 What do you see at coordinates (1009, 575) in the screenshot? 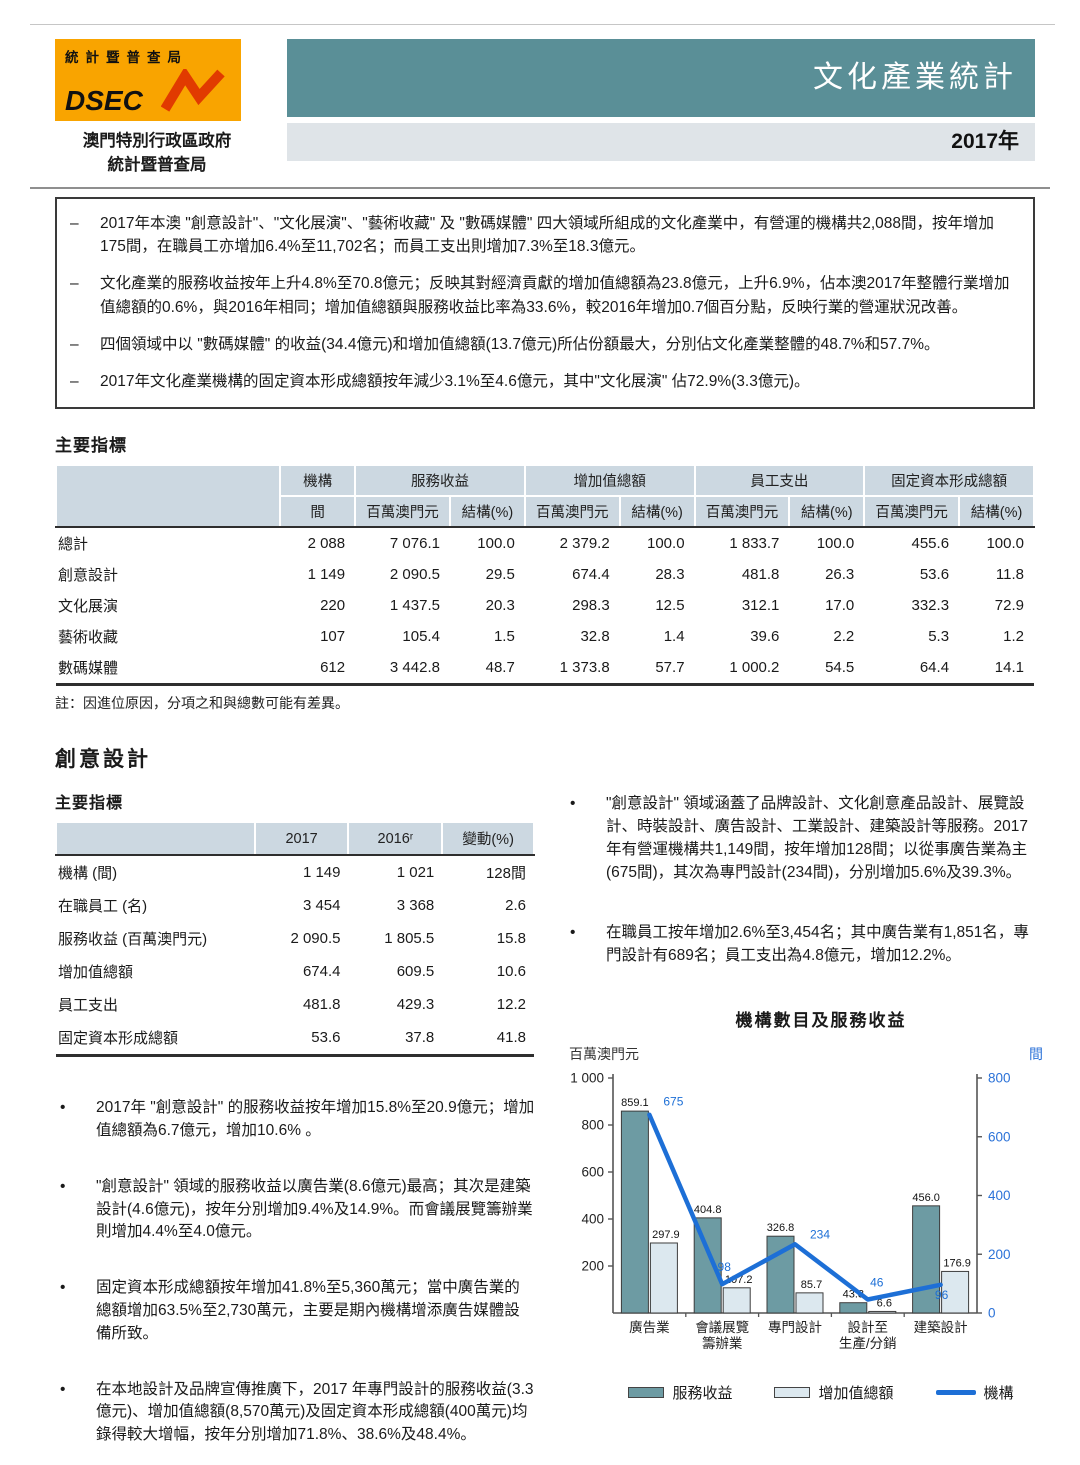
I see `row-value: 11.8` at bounding box center [1009, 575].